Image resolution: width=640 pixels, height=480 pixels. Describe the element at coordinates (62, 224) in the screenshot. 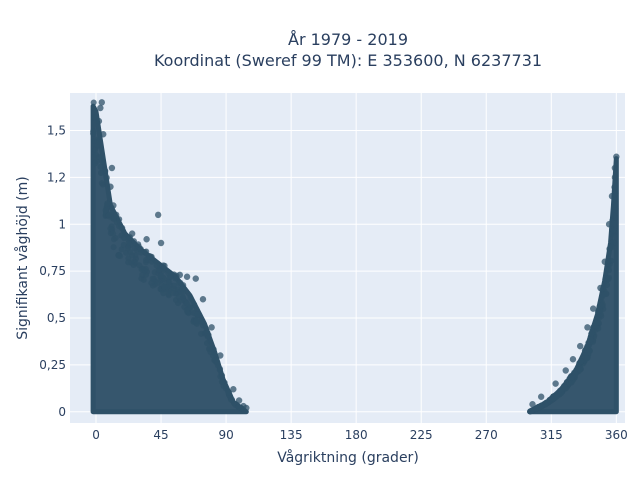

I see `y-tick-label: 1` at that location.